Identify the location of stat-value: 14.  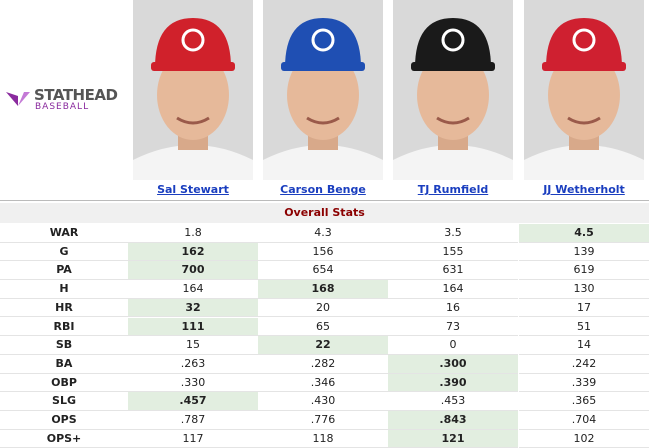
(584, 345).